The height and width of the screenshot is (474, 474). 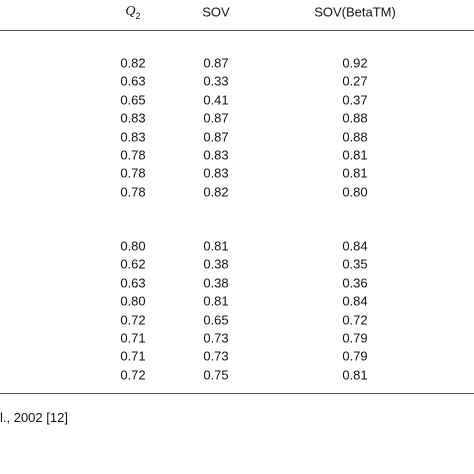 What do you see at coordinates (355, 264) in the screenshot?
I see `table-cell: 0.35` at bounding box center [355, 264].